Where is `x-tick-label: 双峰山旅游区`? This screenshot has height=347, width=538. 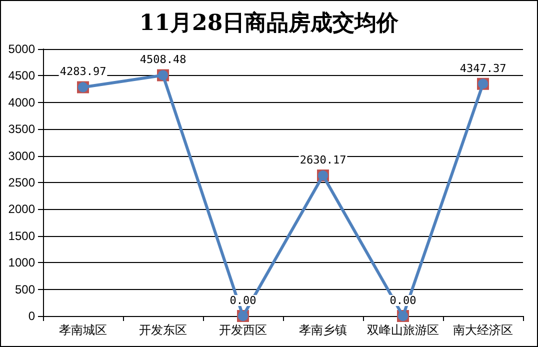 x-tick-label: 双峰山旅游区 is located at coordinates (403, 330).